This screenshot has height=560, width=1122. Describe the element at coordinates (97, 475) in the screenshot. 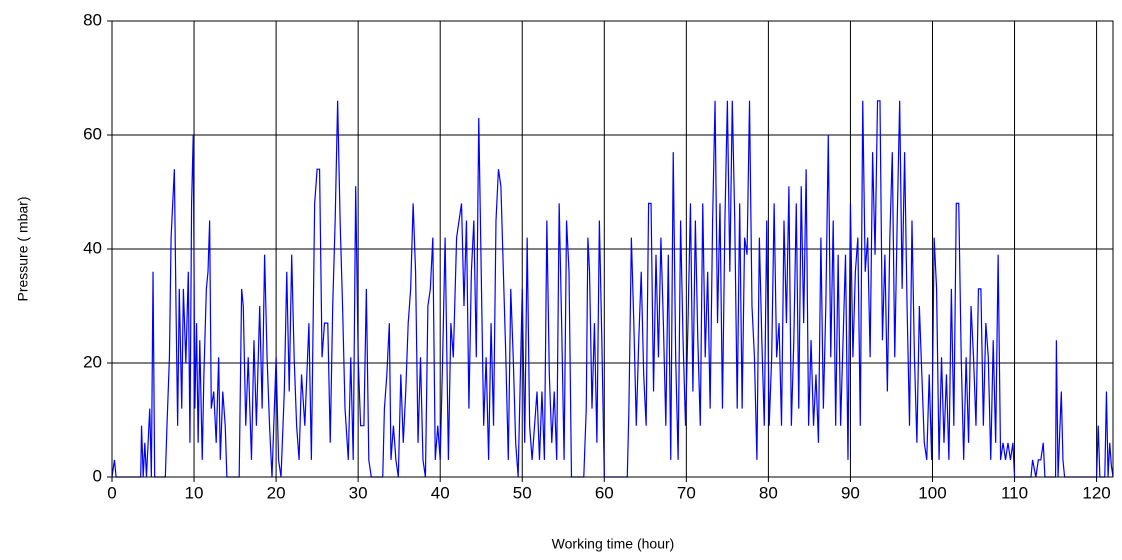

I see `y-tick-label: 0` at that location.